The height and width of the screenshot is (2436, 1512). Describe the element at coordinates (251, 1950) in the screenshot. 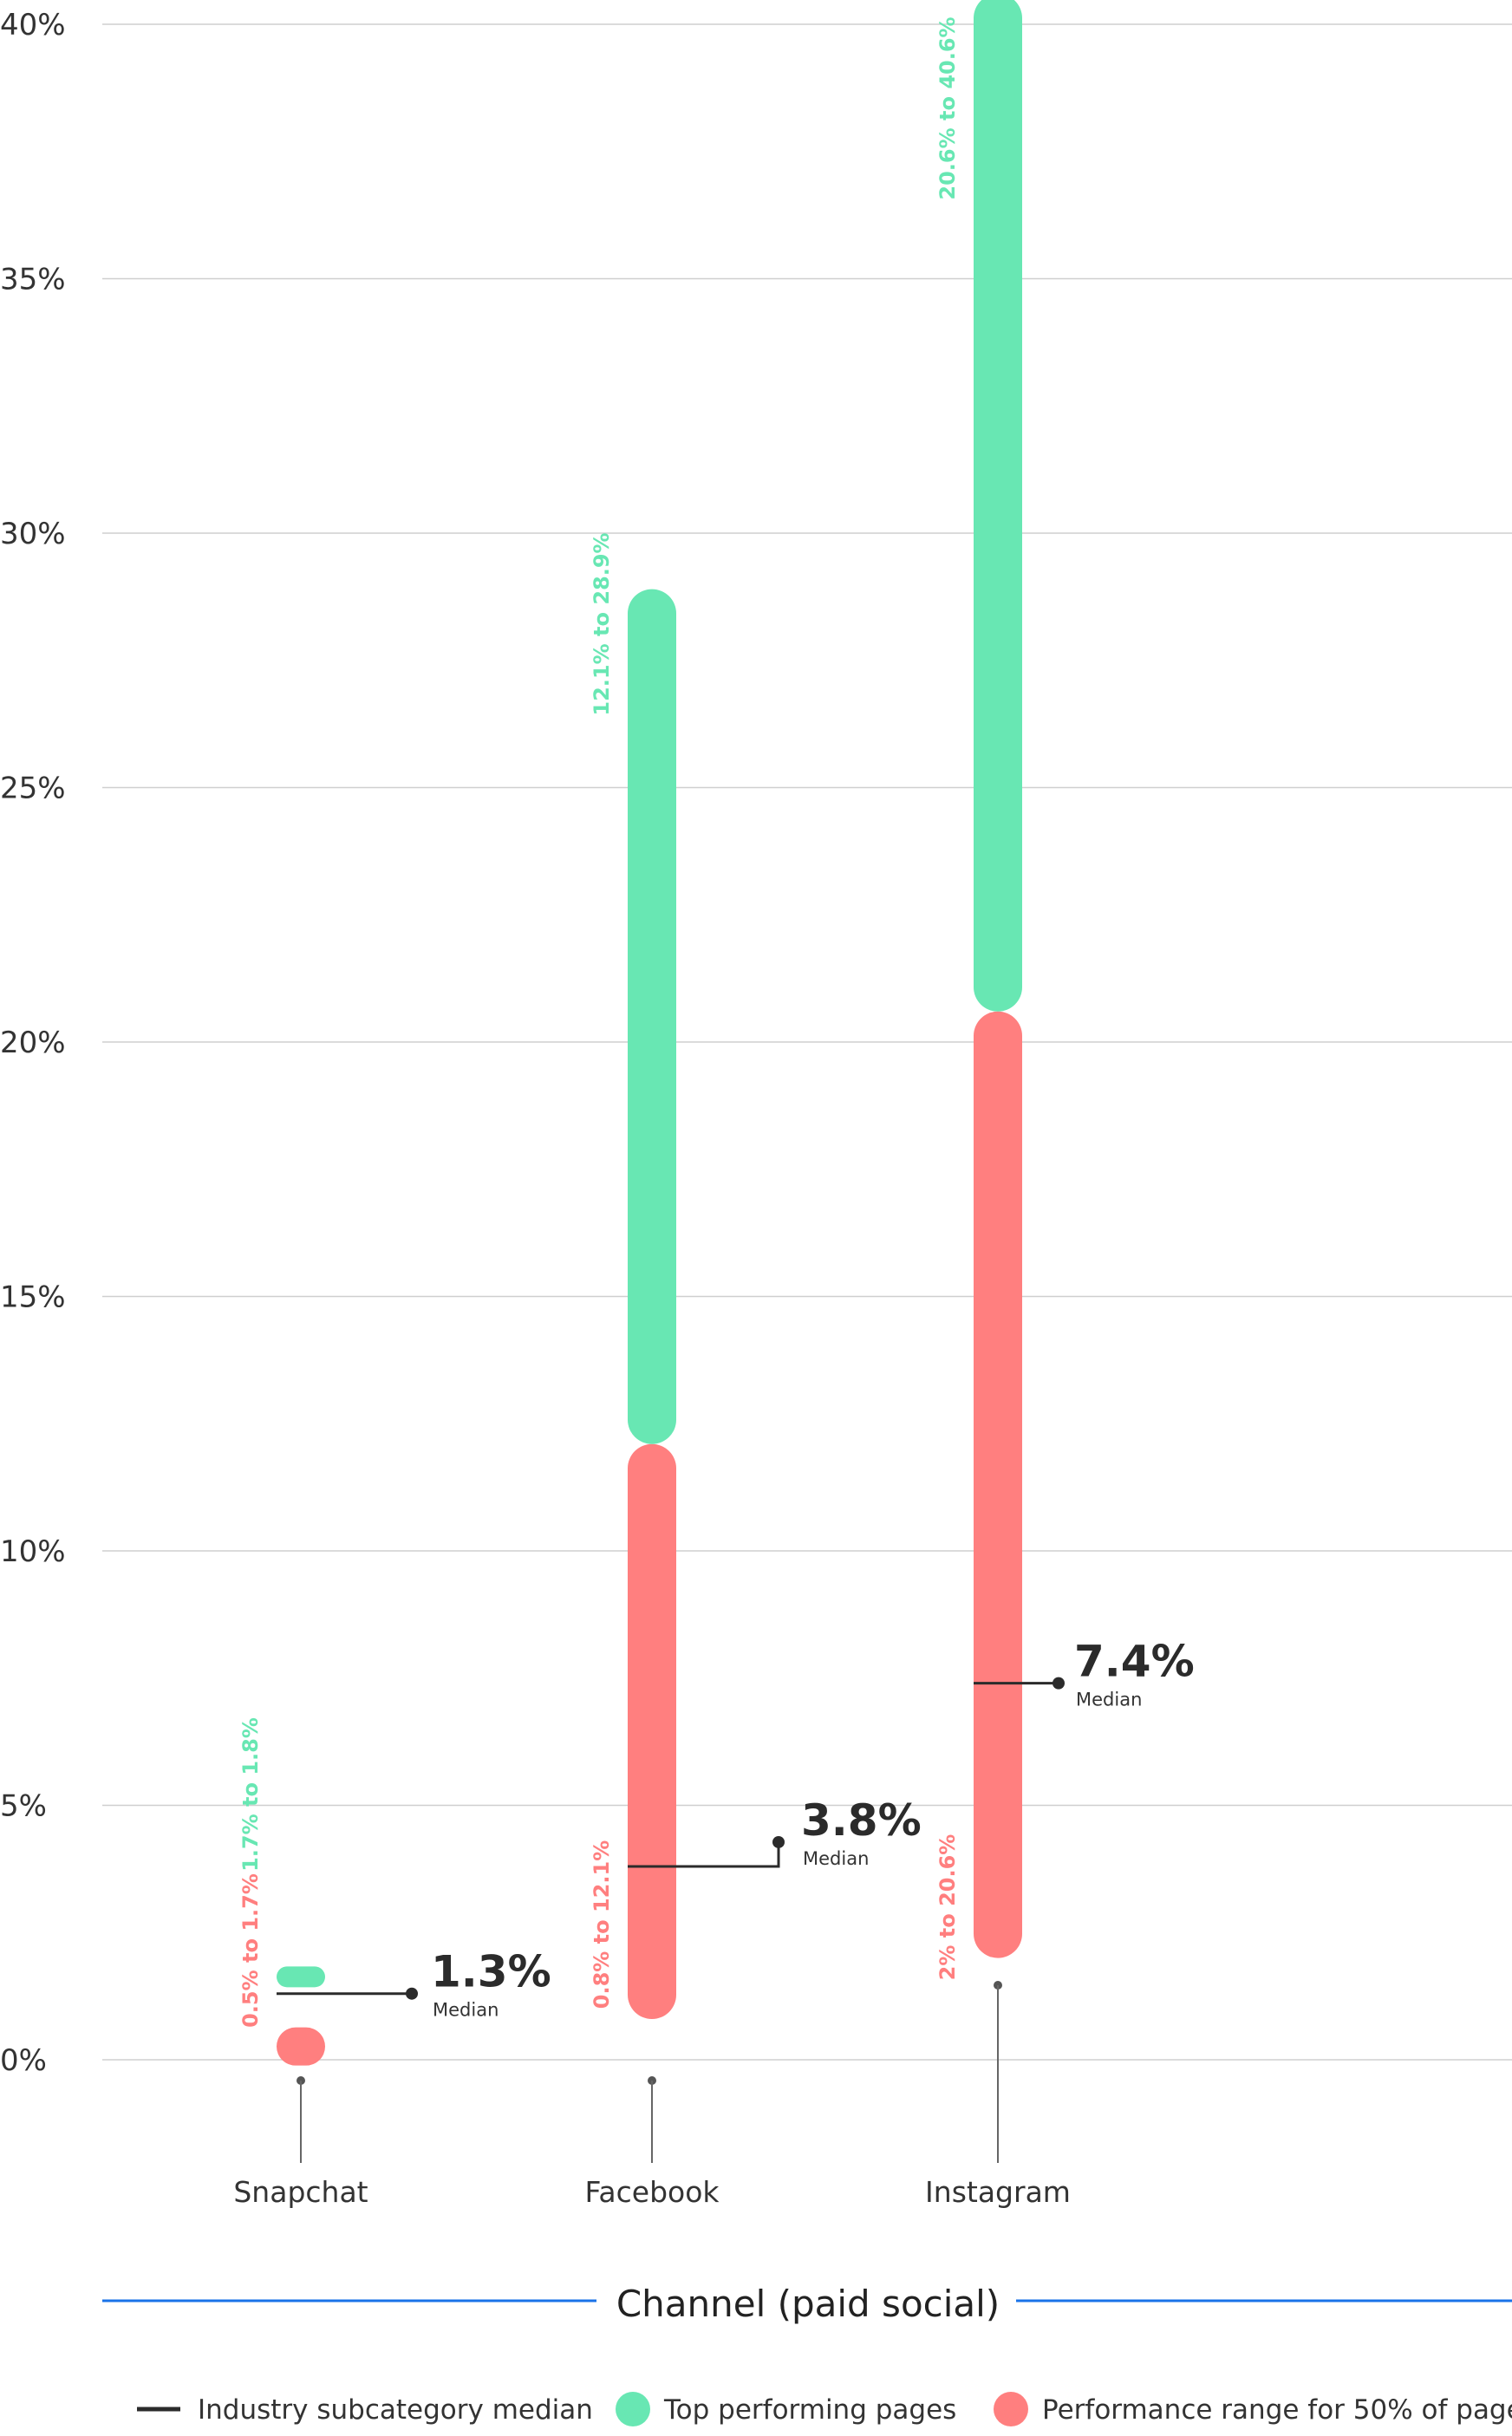

I see `range-label: 0.5% to 1.7%` at that location.